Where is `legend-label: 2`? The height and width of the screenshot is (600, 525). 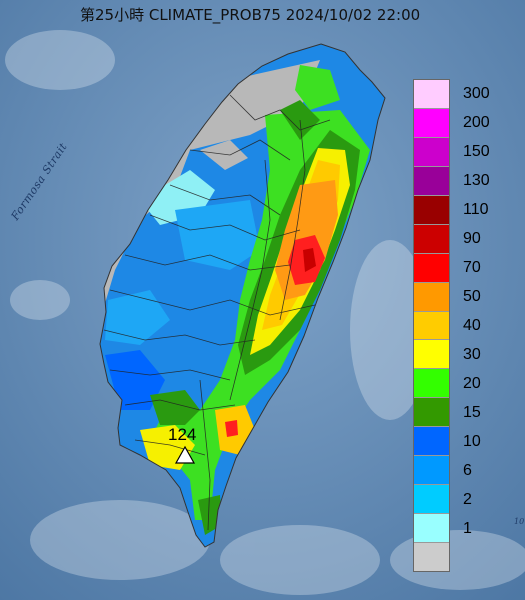 legend-label: 2 is located at coordinates (467, 499).